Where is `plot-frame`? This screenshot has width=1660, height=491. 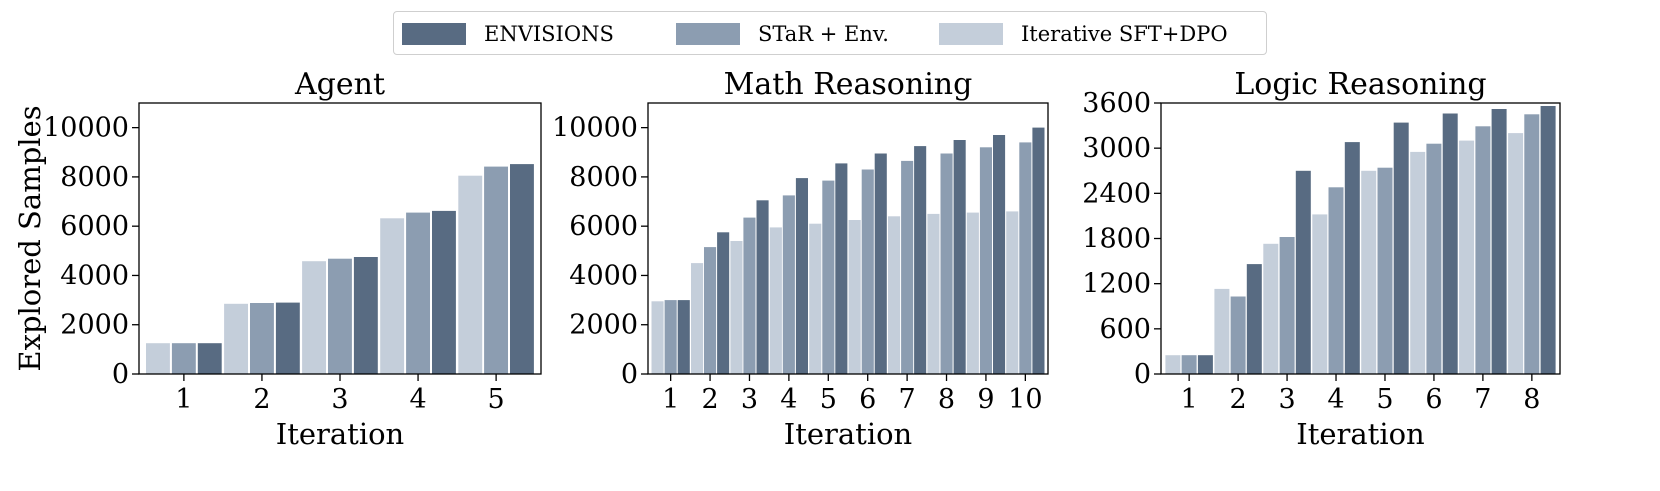 plot-frame is located at coordinates (848, 238).